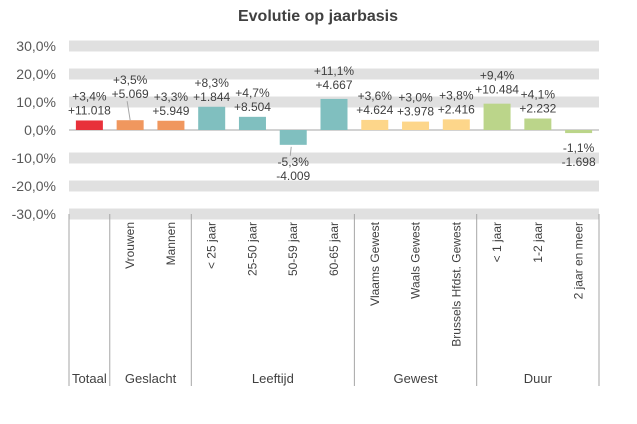 The height and width of the screenshot is (424, 637). What do you see at coordinates (130, 80) in the screenshot?
I see `data-label-pct: +3,5%` at bounding box center [130, 80].